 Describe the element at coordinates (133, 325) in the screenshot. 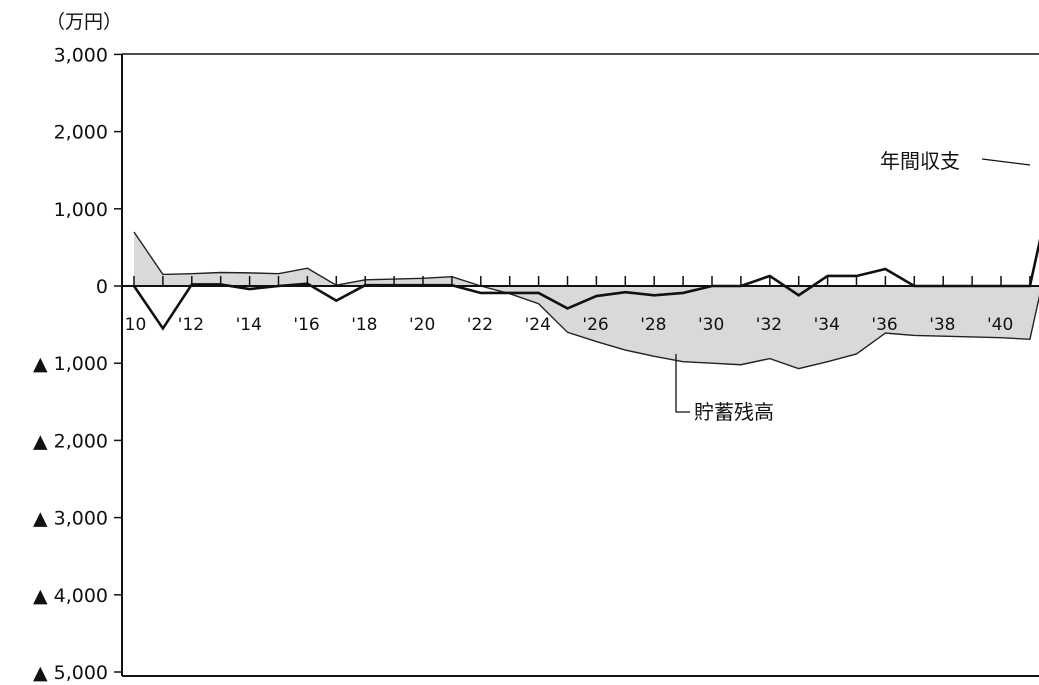

I see `x-tick-label: '10` at that location.